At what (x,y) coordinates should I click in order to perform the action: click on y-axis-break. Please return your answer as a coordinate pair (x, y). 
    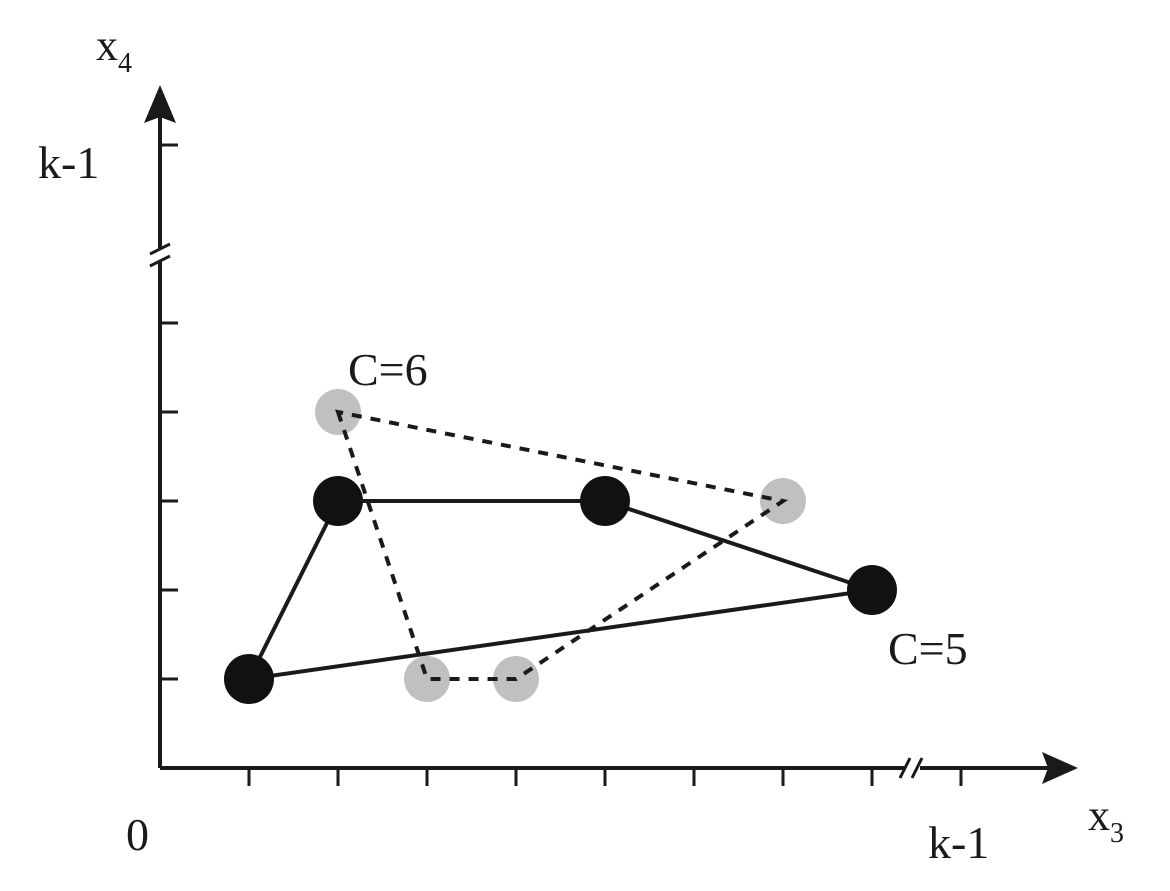
    Looking at the image, I should click on (160, 255).